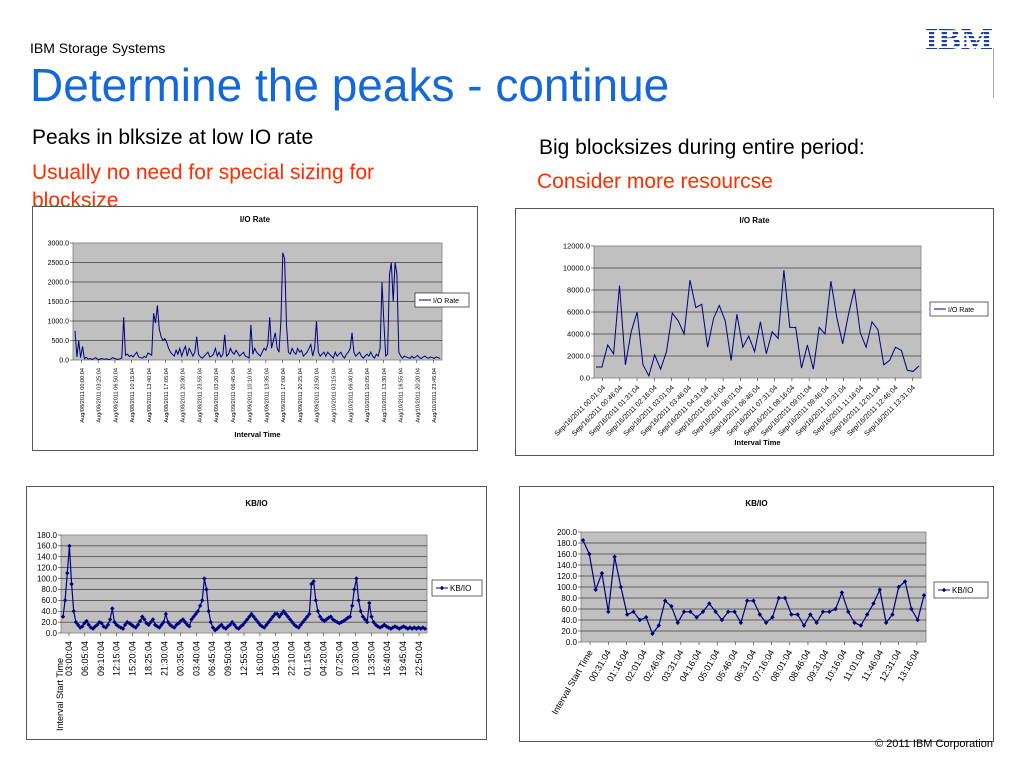  I want to click on x-tick-label: Aug/08/2011 03:25:04, so click(100, 395).